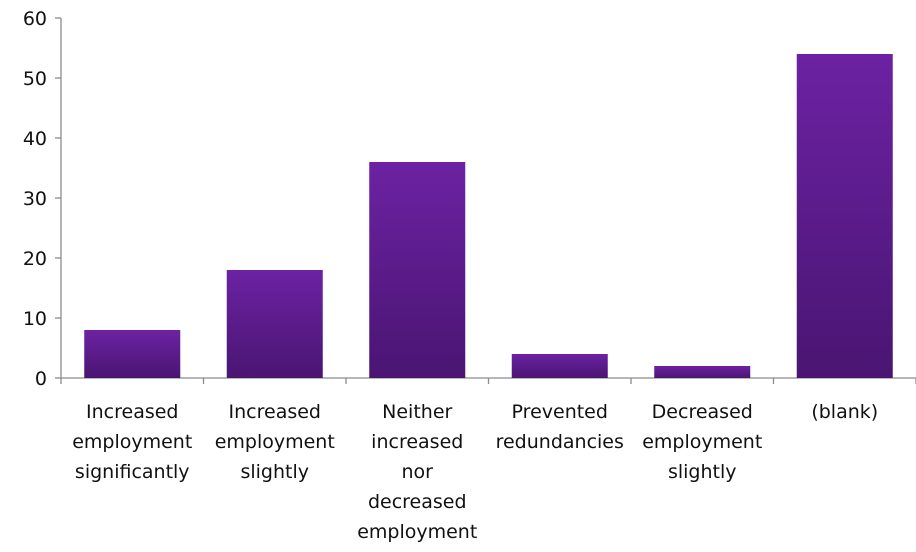  Describe the element at coordinates (41, 379) in the screenshot. I see `y-tick-label: 0` at that location.